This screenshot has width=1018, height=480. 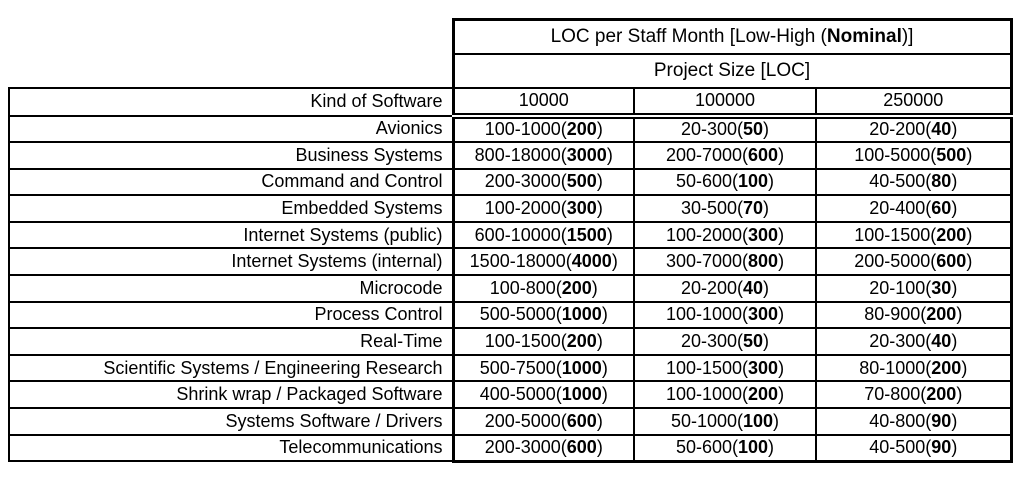 What do you see at coordinates (688, 36) in the screenshot?
I see `title-prefix: LOC per Staff Month [Low-High (` at bounding box center [688, 36].